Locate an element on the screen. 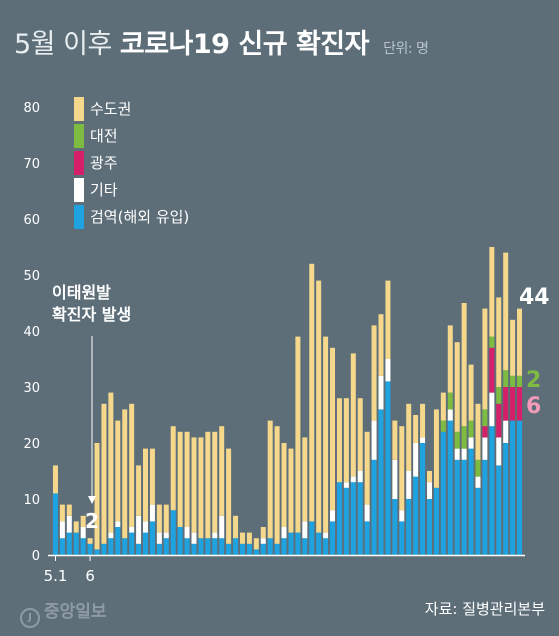 This screenshot has width=559, height=636. annotation-line1: 이태원발 is located at coordinates (81, 292).